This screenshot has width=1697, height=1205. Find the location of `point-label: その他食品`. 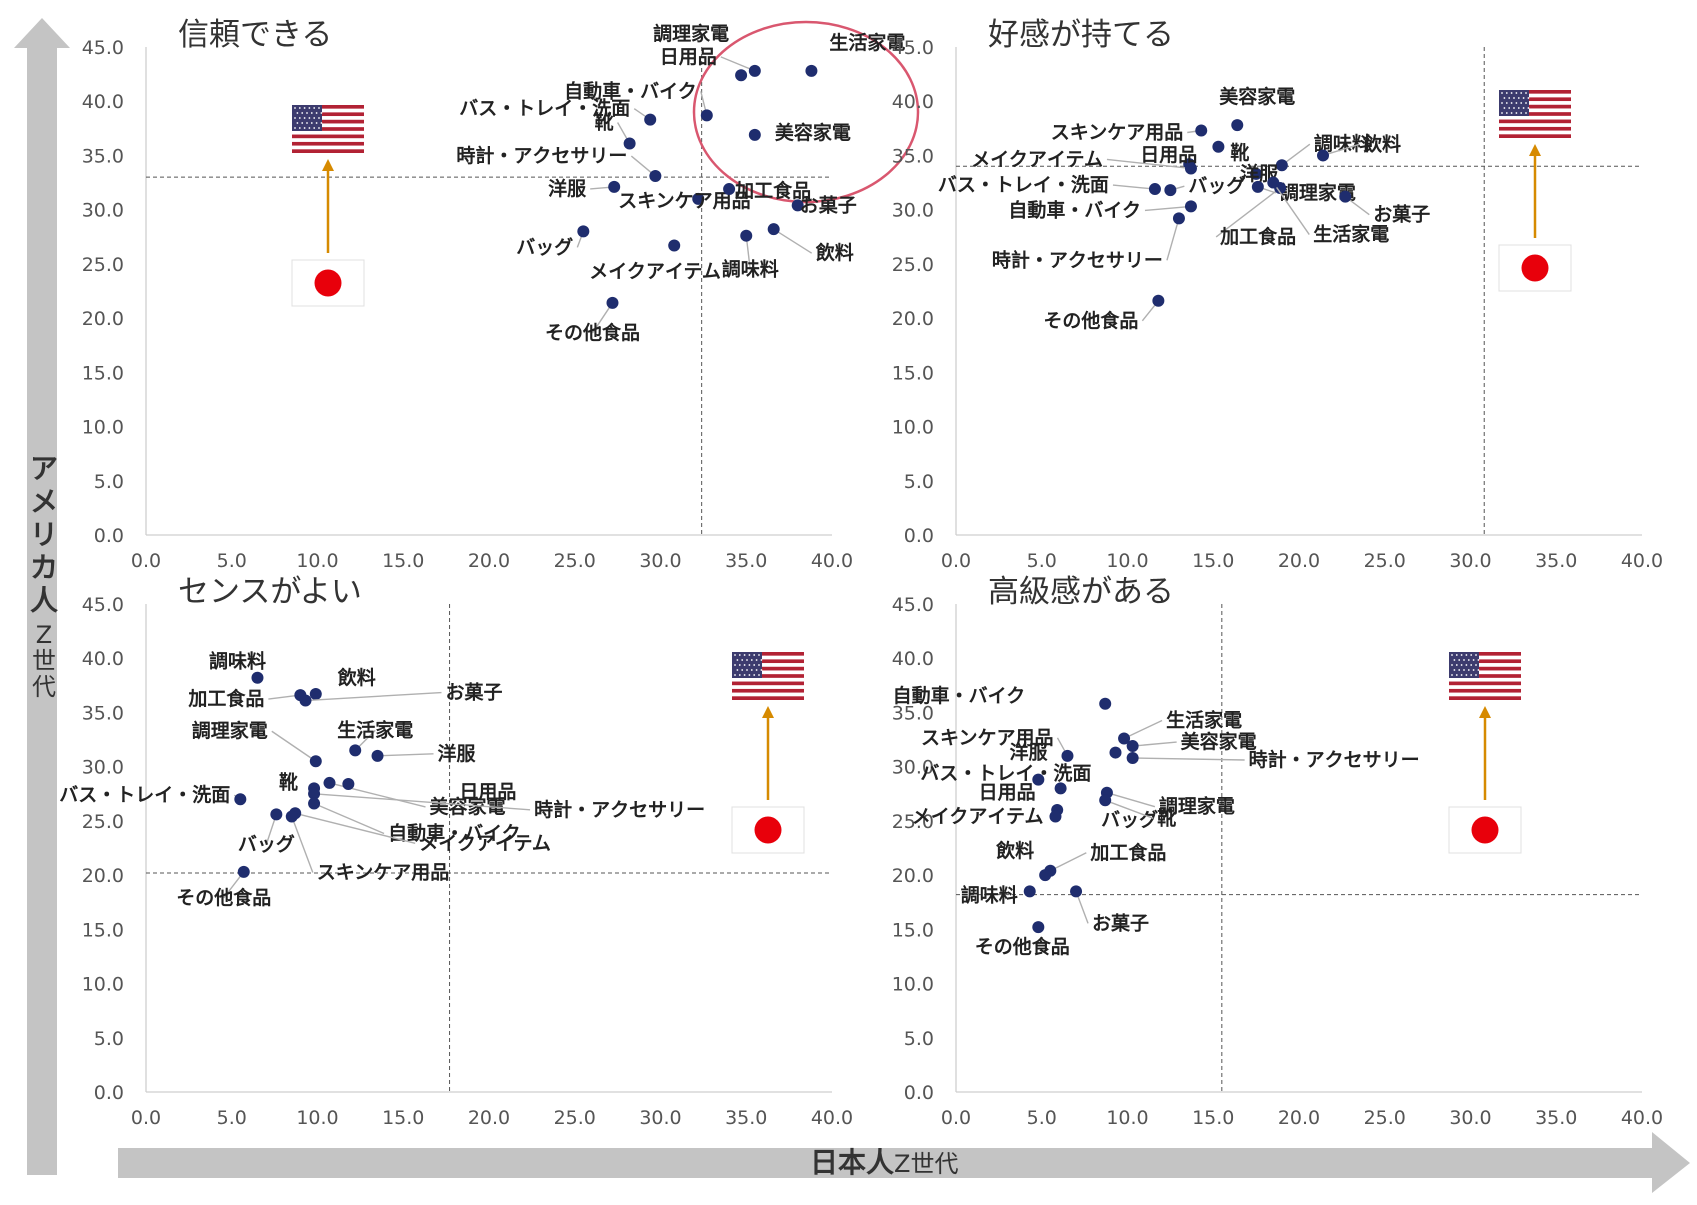

point-label: その他食品 is located at coordinates (223, 897).